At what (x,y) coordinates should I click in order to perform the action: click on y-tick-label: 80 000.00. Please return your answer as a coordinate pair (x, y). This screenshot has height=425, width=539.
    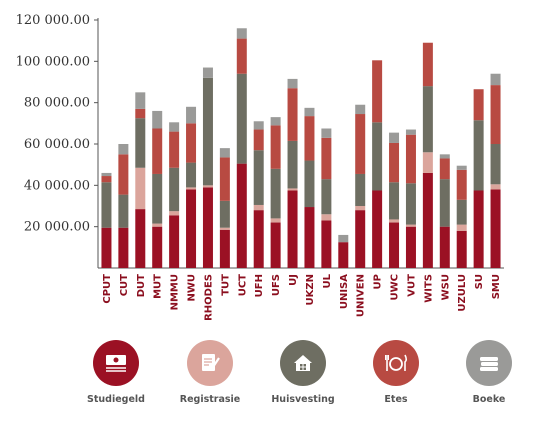
    Looking at the image, I should click on (57, 103).